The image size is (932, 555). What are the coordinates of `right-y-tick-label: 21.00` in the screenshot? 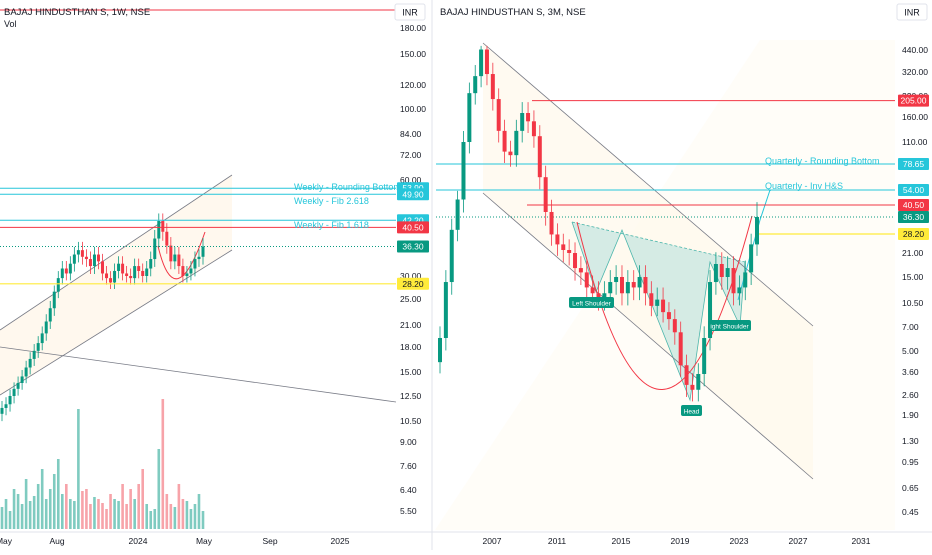 It's located at (913, 253).